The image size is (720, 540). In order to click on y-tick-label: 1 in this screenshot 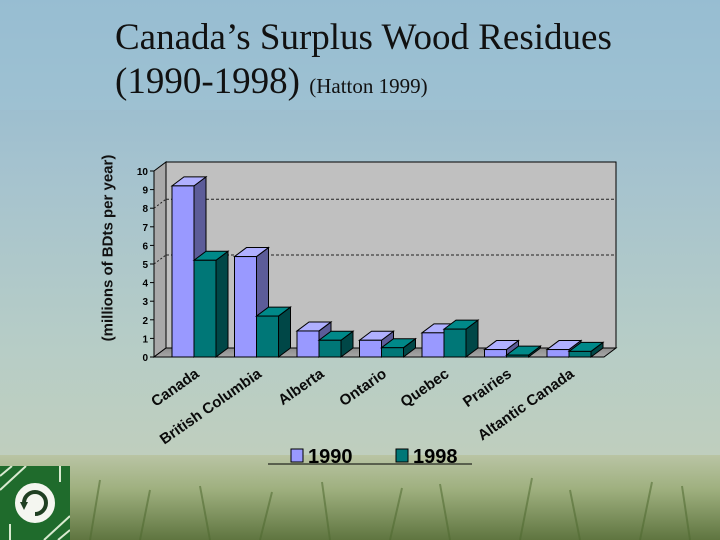, I will do `click(145, 339)`.